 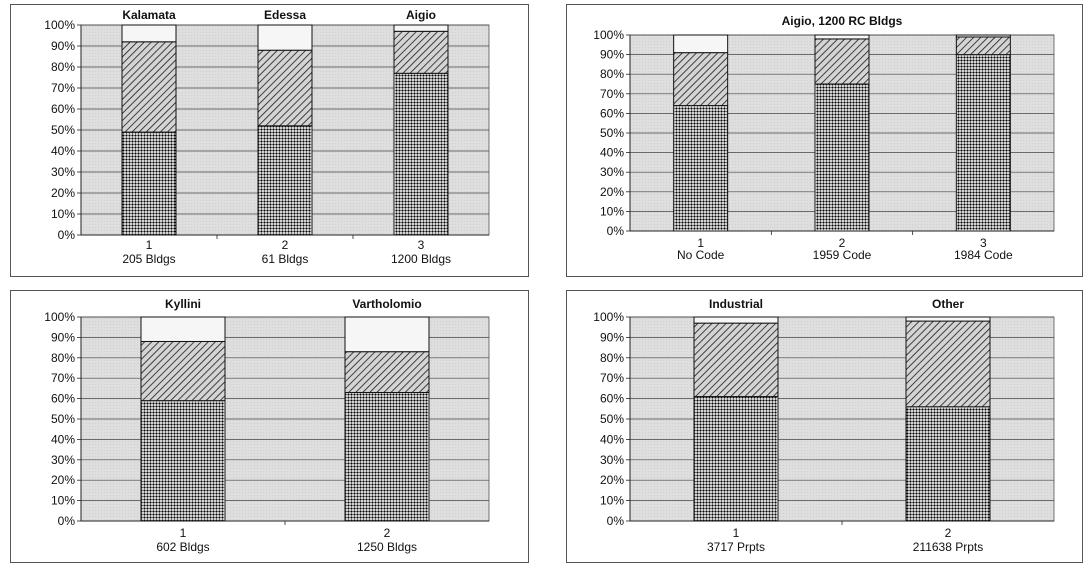 I want to click on x-tick-sublabel: 1984 Code, so click(x=983, y=255).